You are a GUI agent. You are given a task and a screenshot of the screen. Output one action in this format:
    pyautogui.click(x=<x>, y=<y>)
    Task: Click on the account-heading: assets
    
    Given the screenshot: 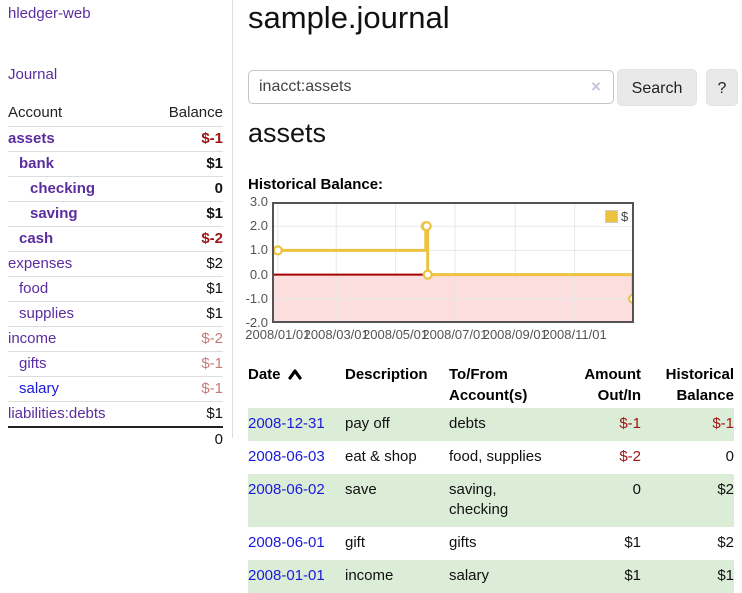 What is the action you would take?
    pyautogui.click(x=287, y=133)
    